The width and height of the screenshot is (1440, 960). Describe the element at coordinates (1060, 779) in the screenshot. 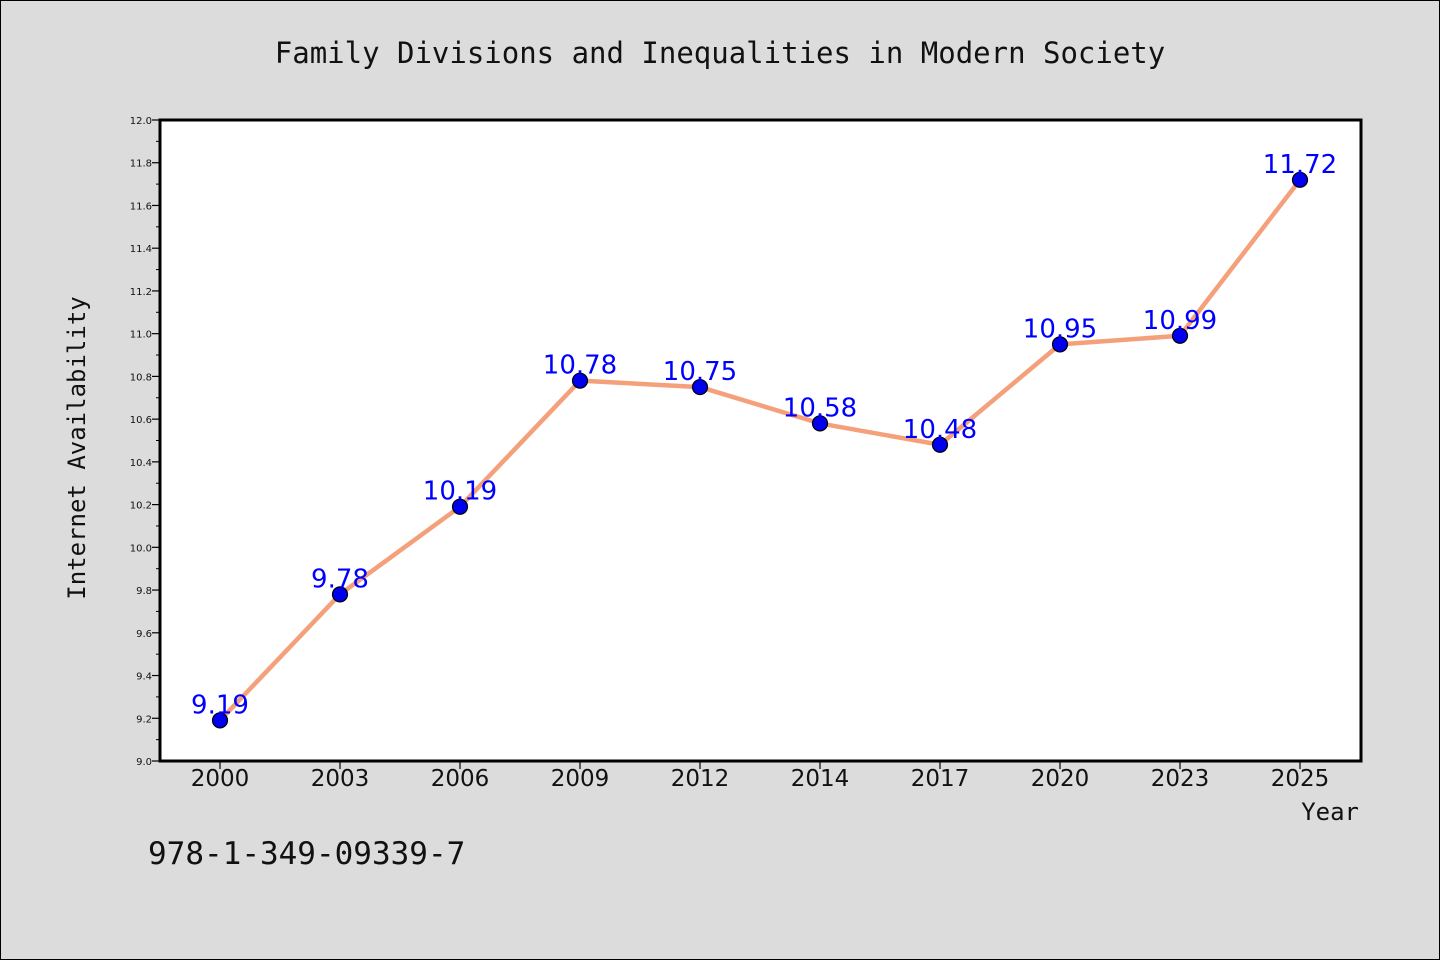

I see `x-tick-label: 2020` at that location.